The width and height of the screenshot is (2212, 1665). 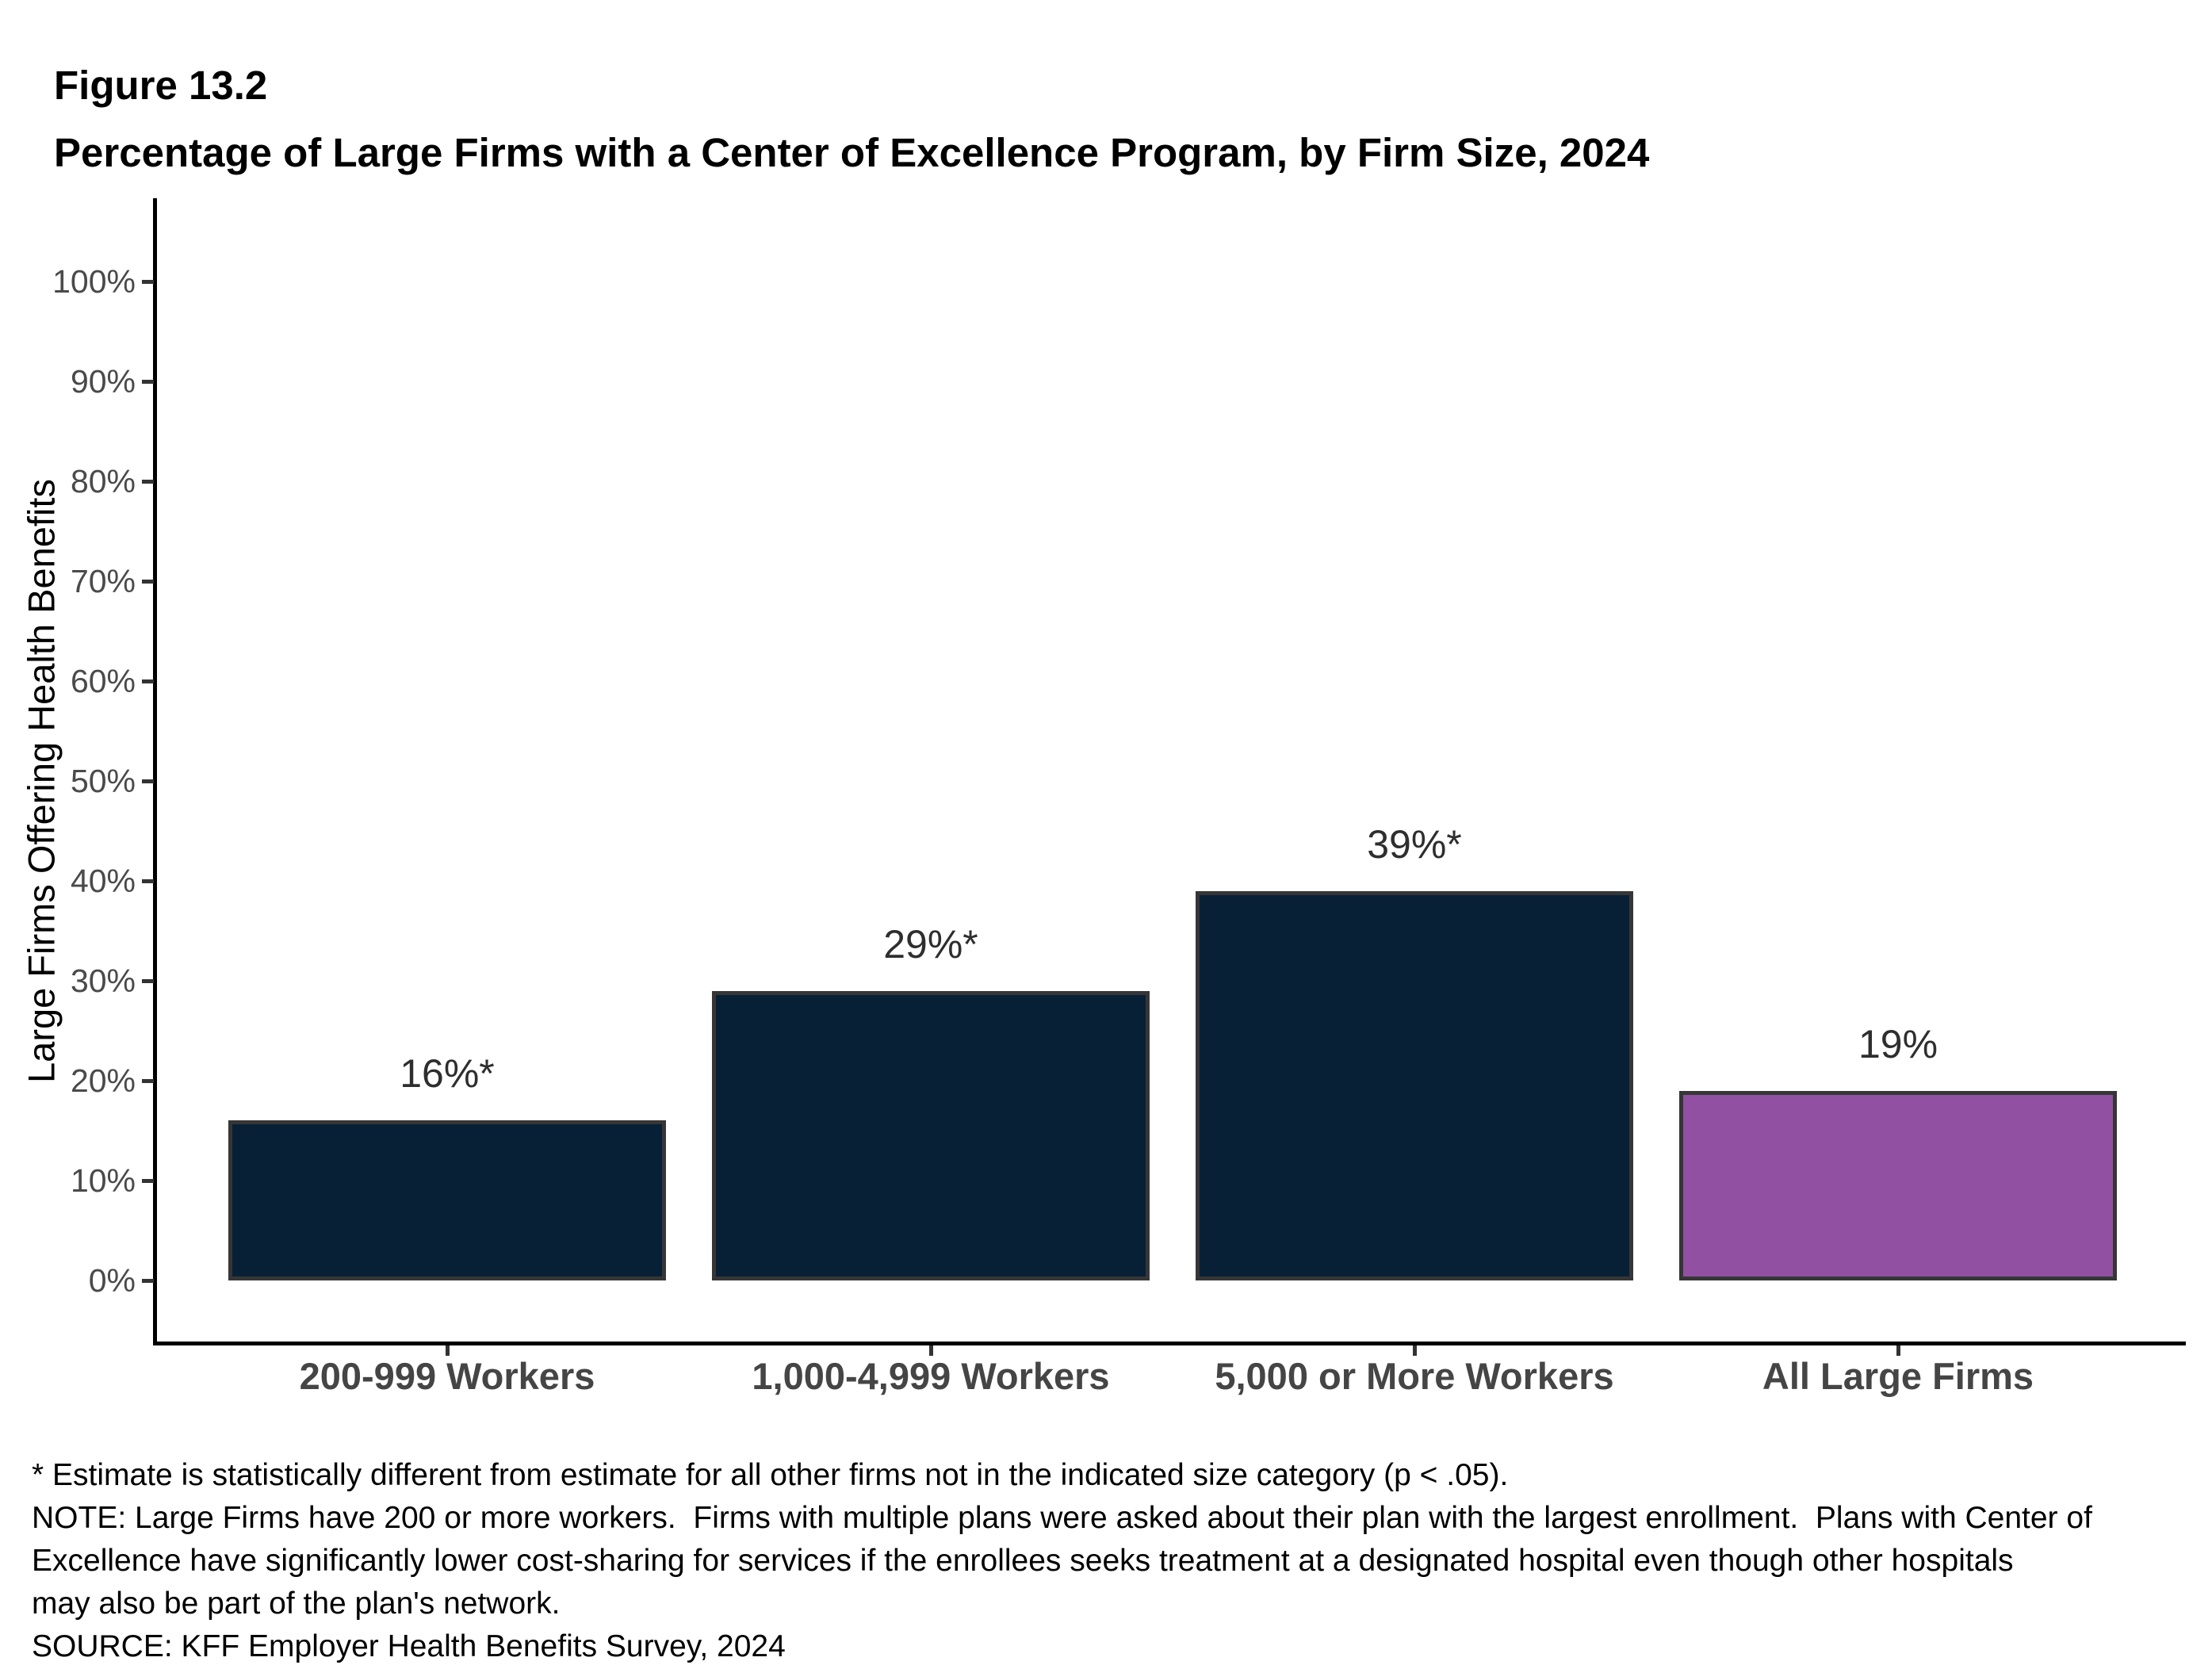 I want to click on value-label-5-000-or-more-workers: 39%*, so click(x=1414, y=844).